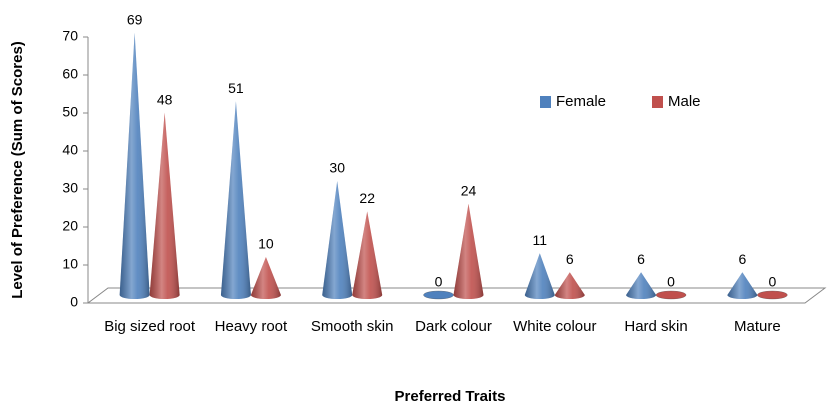 This screenshot has height=408, width=829. I want to click on value-label: 69, so click(135, 20).